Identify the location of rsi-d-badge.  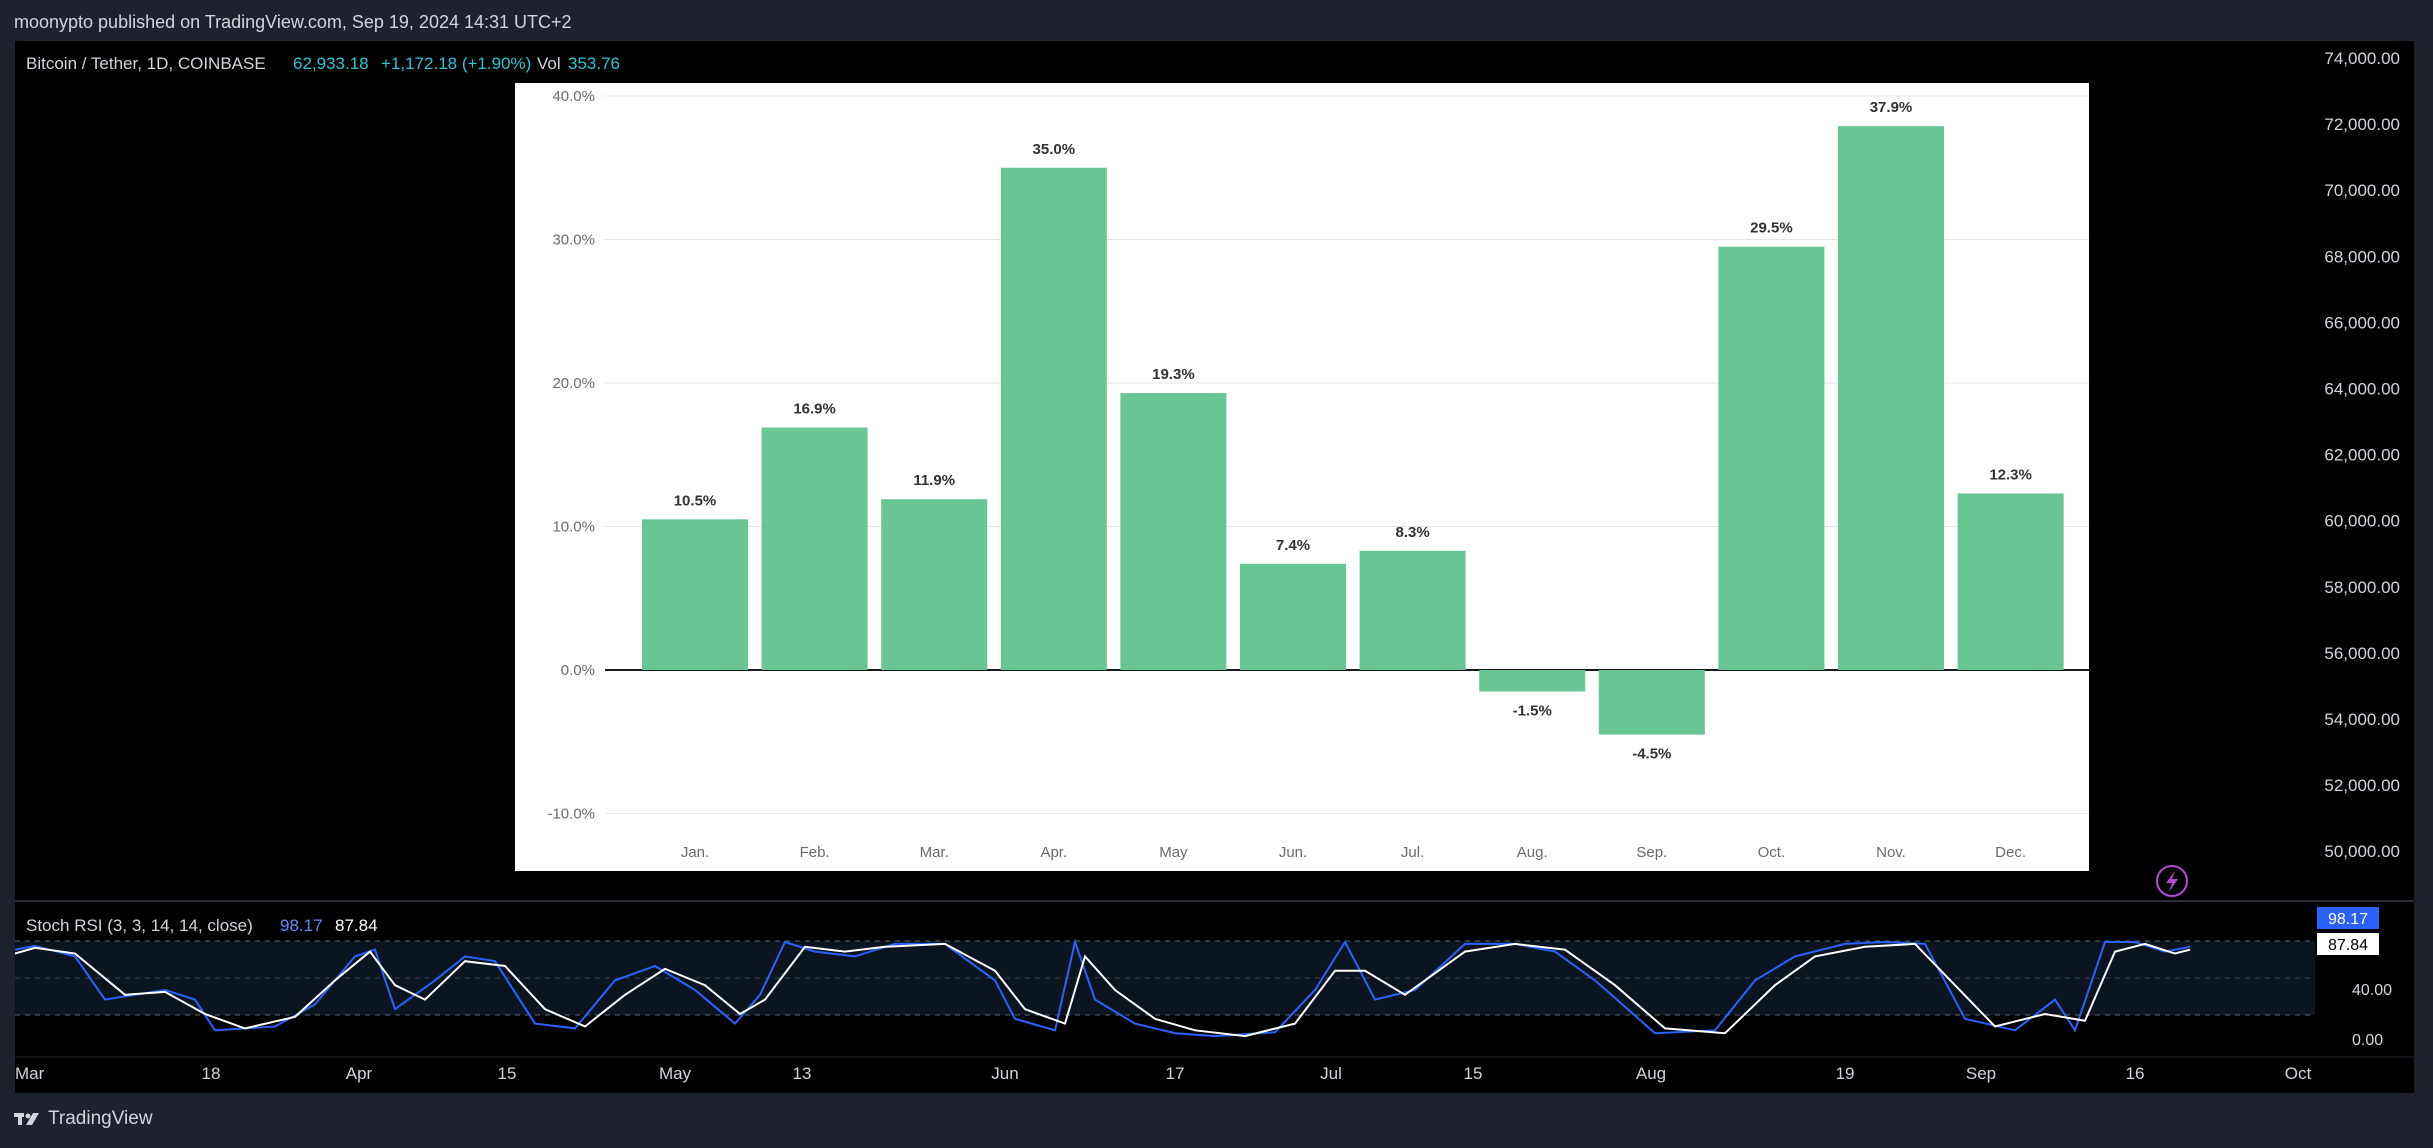
(2348, 944).